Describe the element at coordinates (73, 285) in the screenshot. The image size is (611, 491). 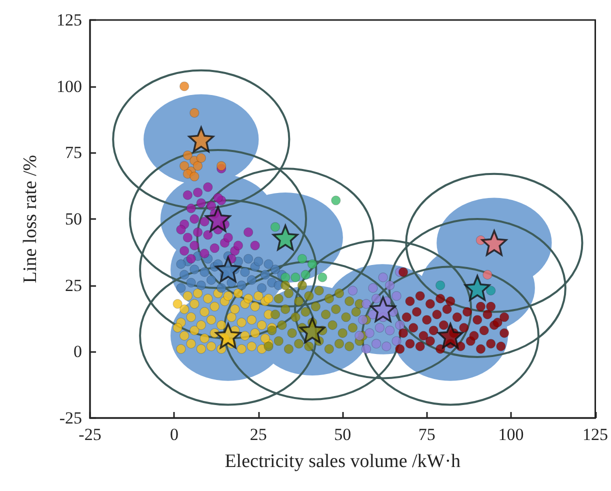
I see `y-tick-label: 25` at that location.